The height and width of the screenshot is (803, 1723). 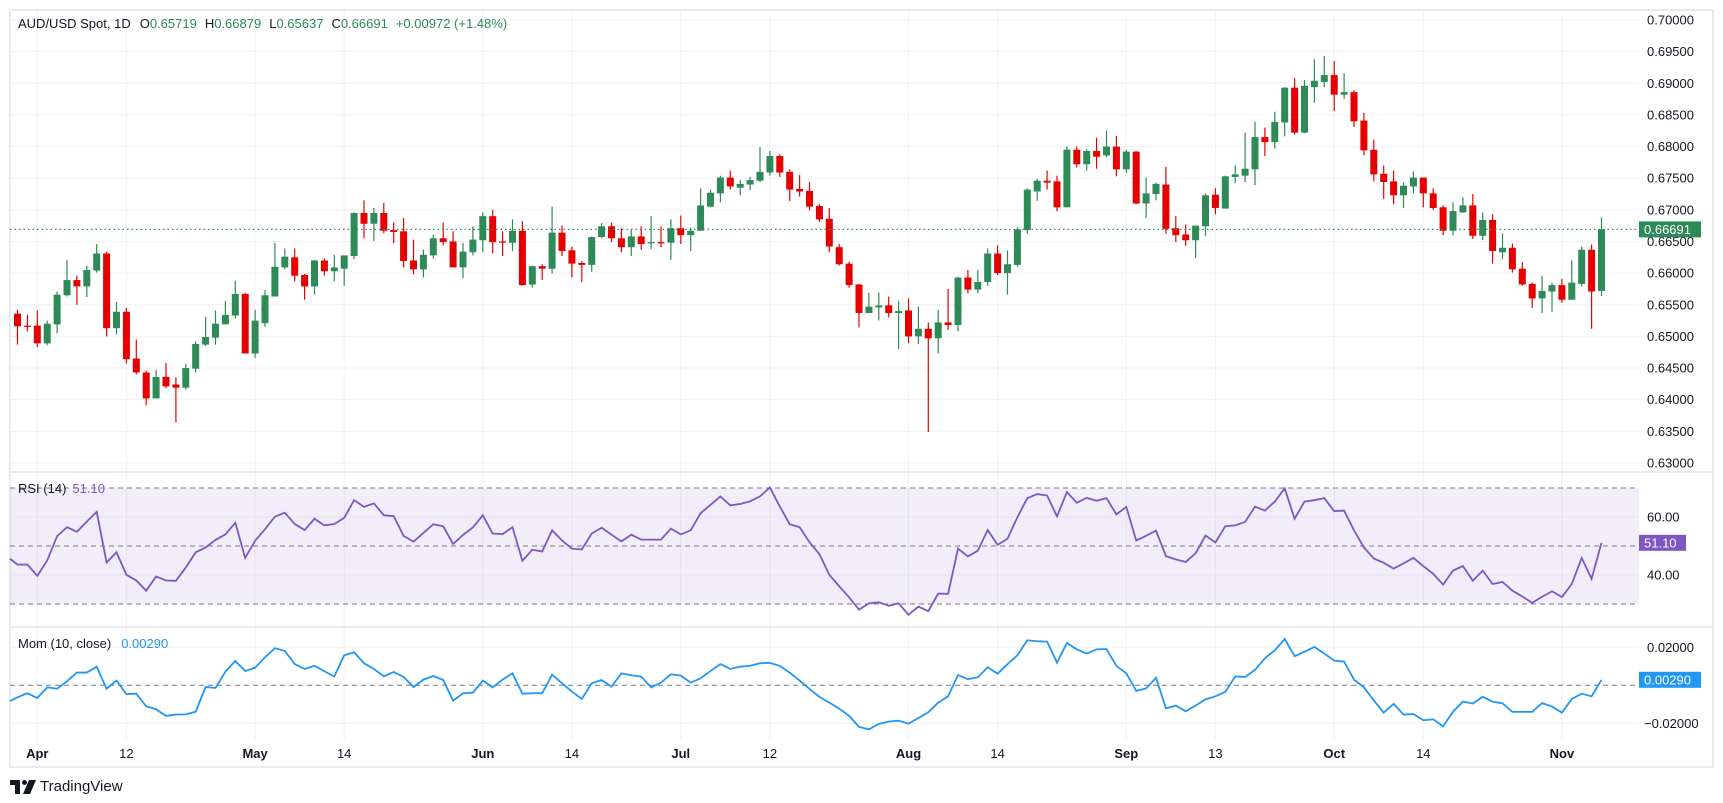 I want to click on mom-legend: Mom (10, close) 0.00290, so click(x=93, y=643).